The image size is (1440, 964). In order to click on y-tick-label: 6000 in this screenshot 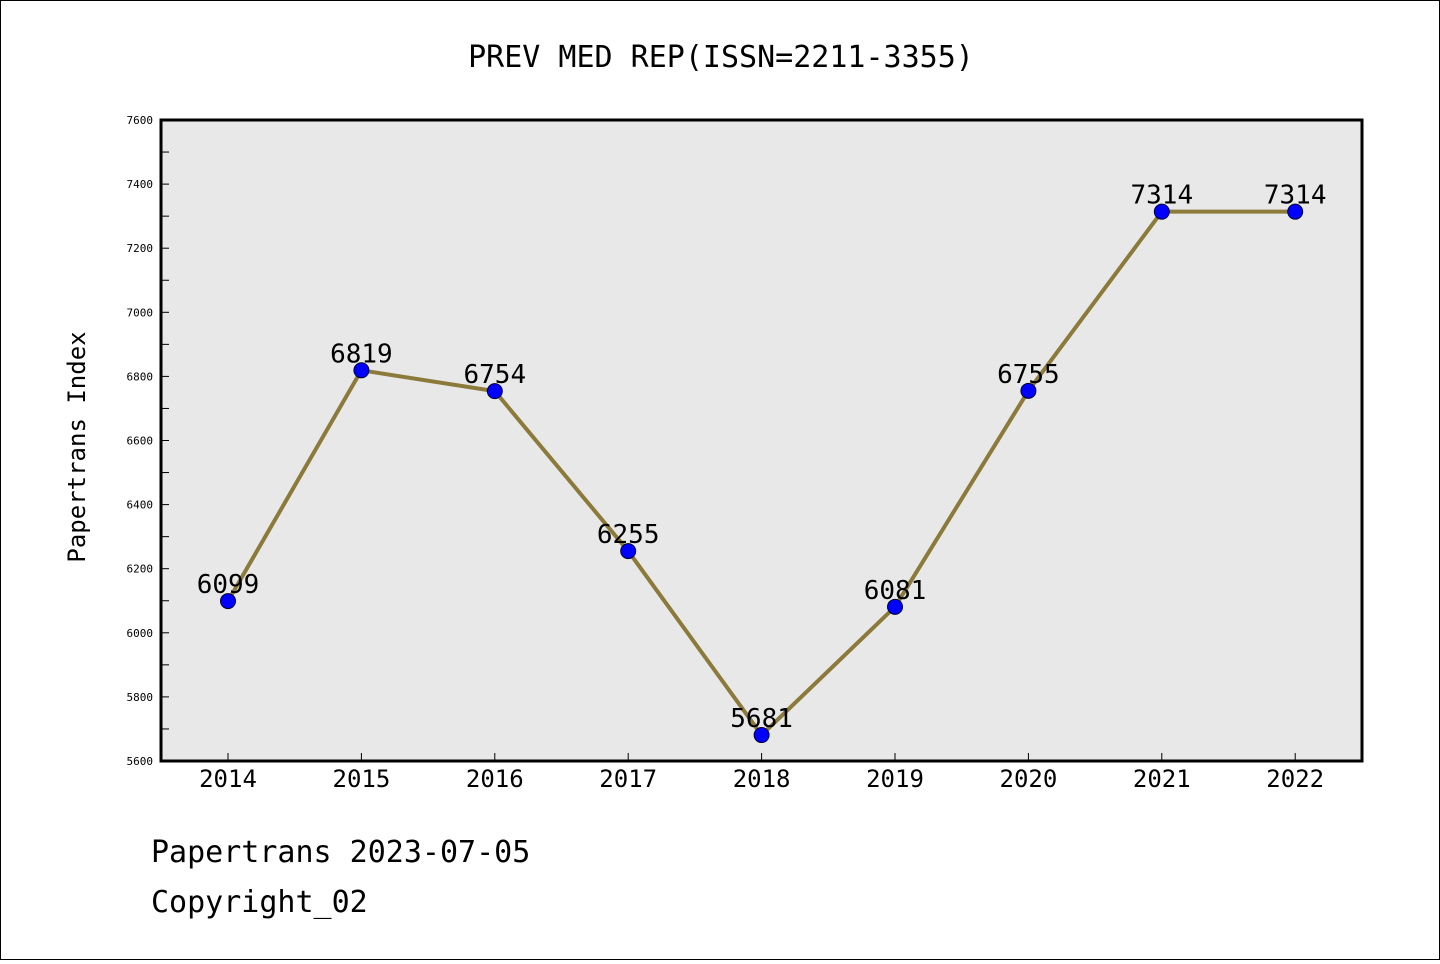, I will do `click(140, 633)`.